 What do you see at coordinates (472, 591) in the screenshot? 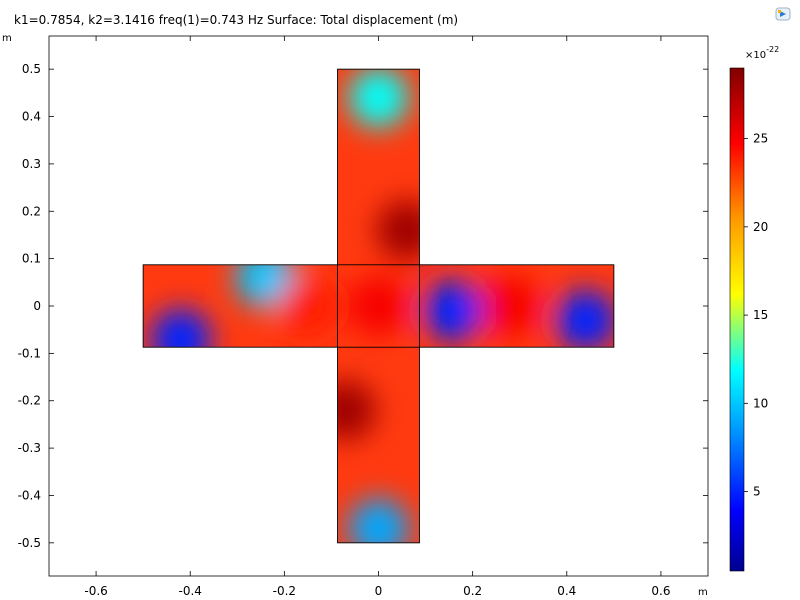
I see `x-tick-label: 0.2` at bounding box center [472, 591].